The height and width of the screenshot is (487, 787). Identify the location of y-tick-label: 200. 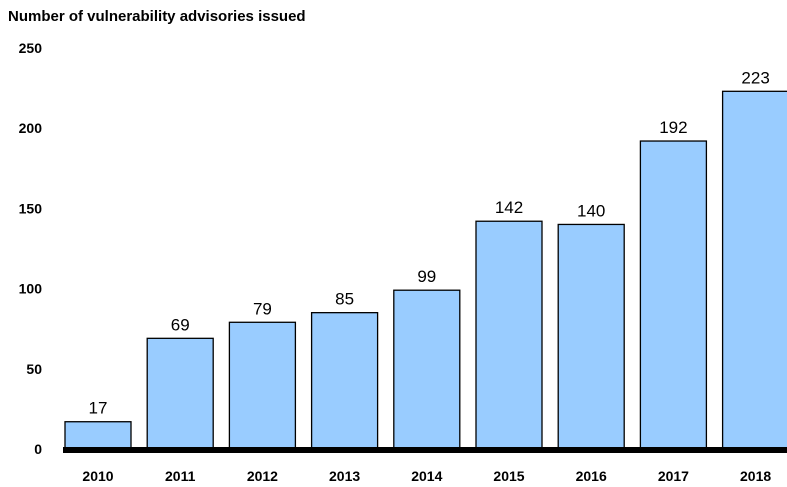
(31, 128).